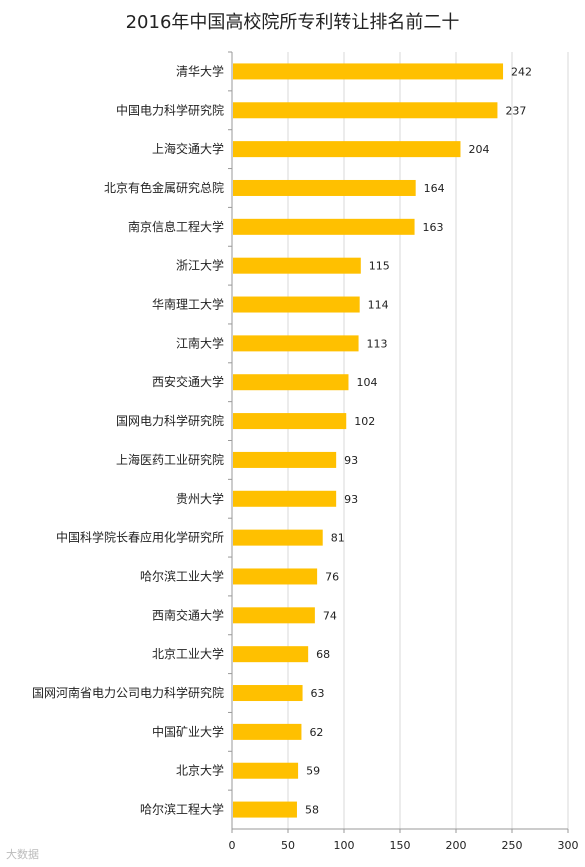 The width and height of the screenshot is (585, 867). Describe the element at coordinates (22, 854) in the screenshot. I see `watermark-text: 大数据` at that location.